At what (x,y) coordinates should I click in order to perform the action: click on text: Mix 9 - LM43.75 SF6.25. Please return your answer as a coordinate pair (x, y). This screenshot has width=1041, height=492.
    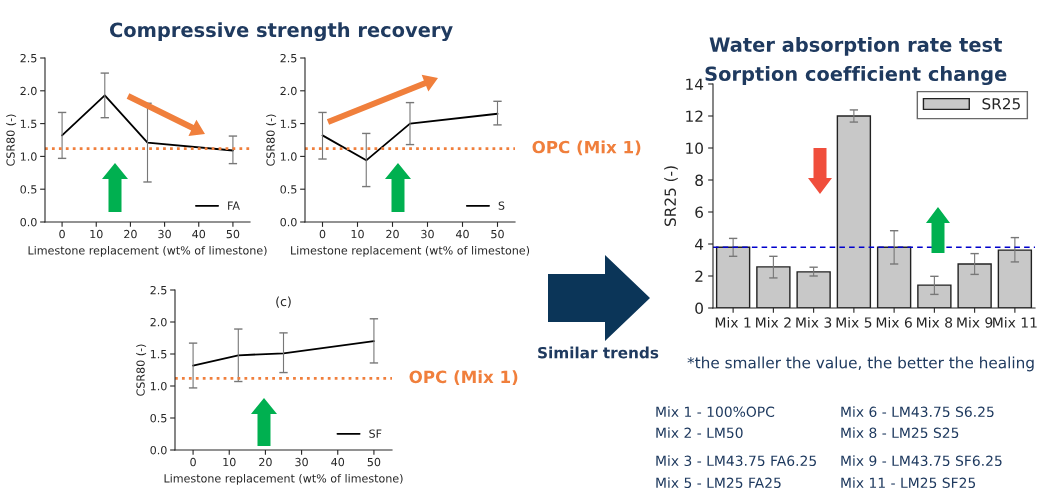
    Looking at the image, I should click on (921, 461).